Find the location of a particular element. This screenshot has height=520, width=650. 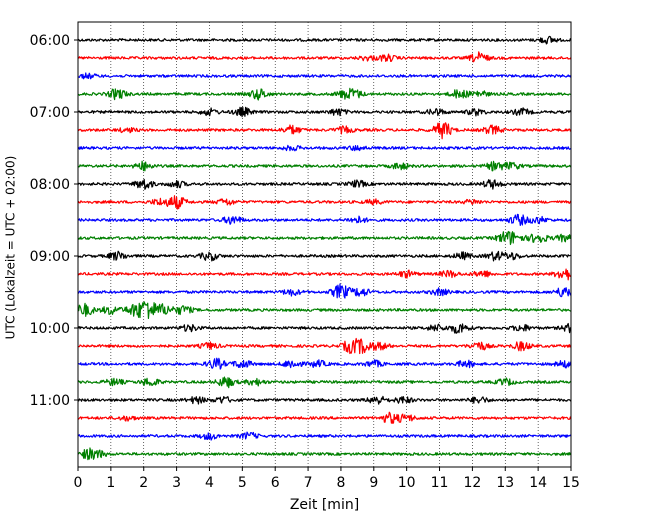

x-tick-label: 2 is located at coordinates (143, 483).